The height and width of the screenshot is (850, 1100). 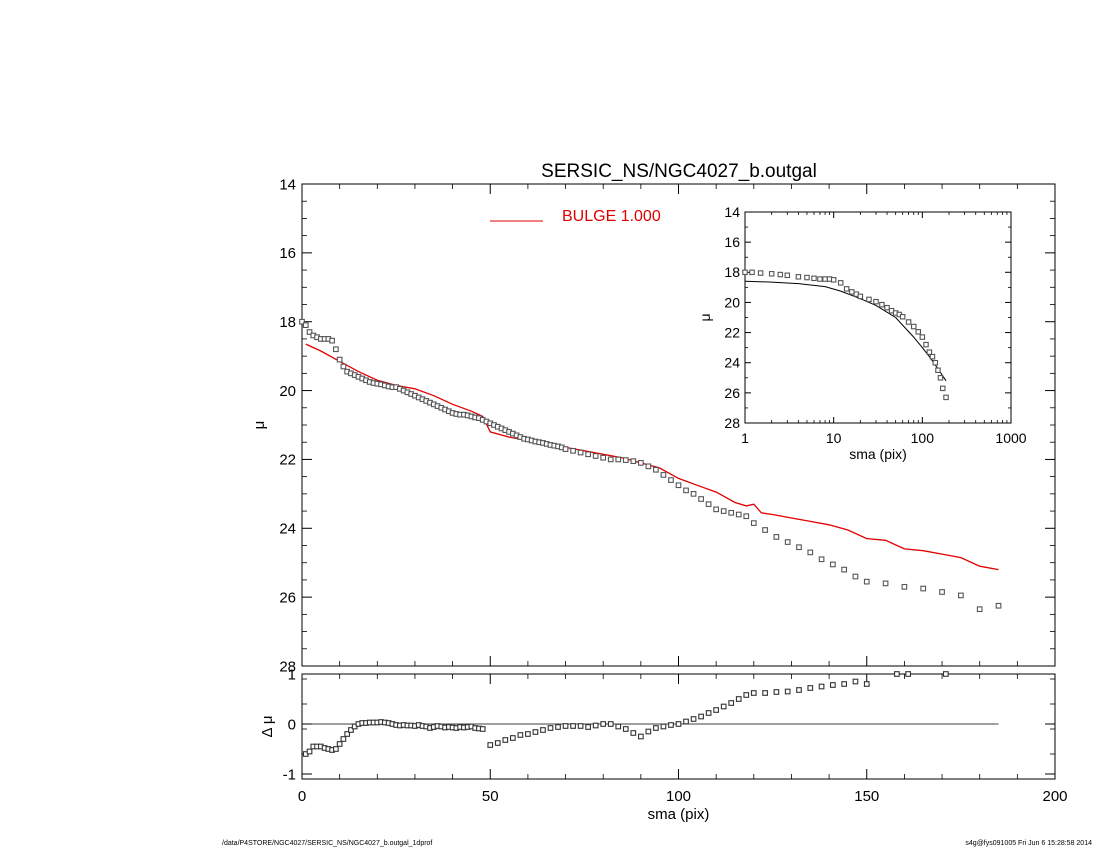 What do you see at coordinates (287, 322) in the screenshot?
I see `y-tick-label: 18` at bounding box center [287, 322].